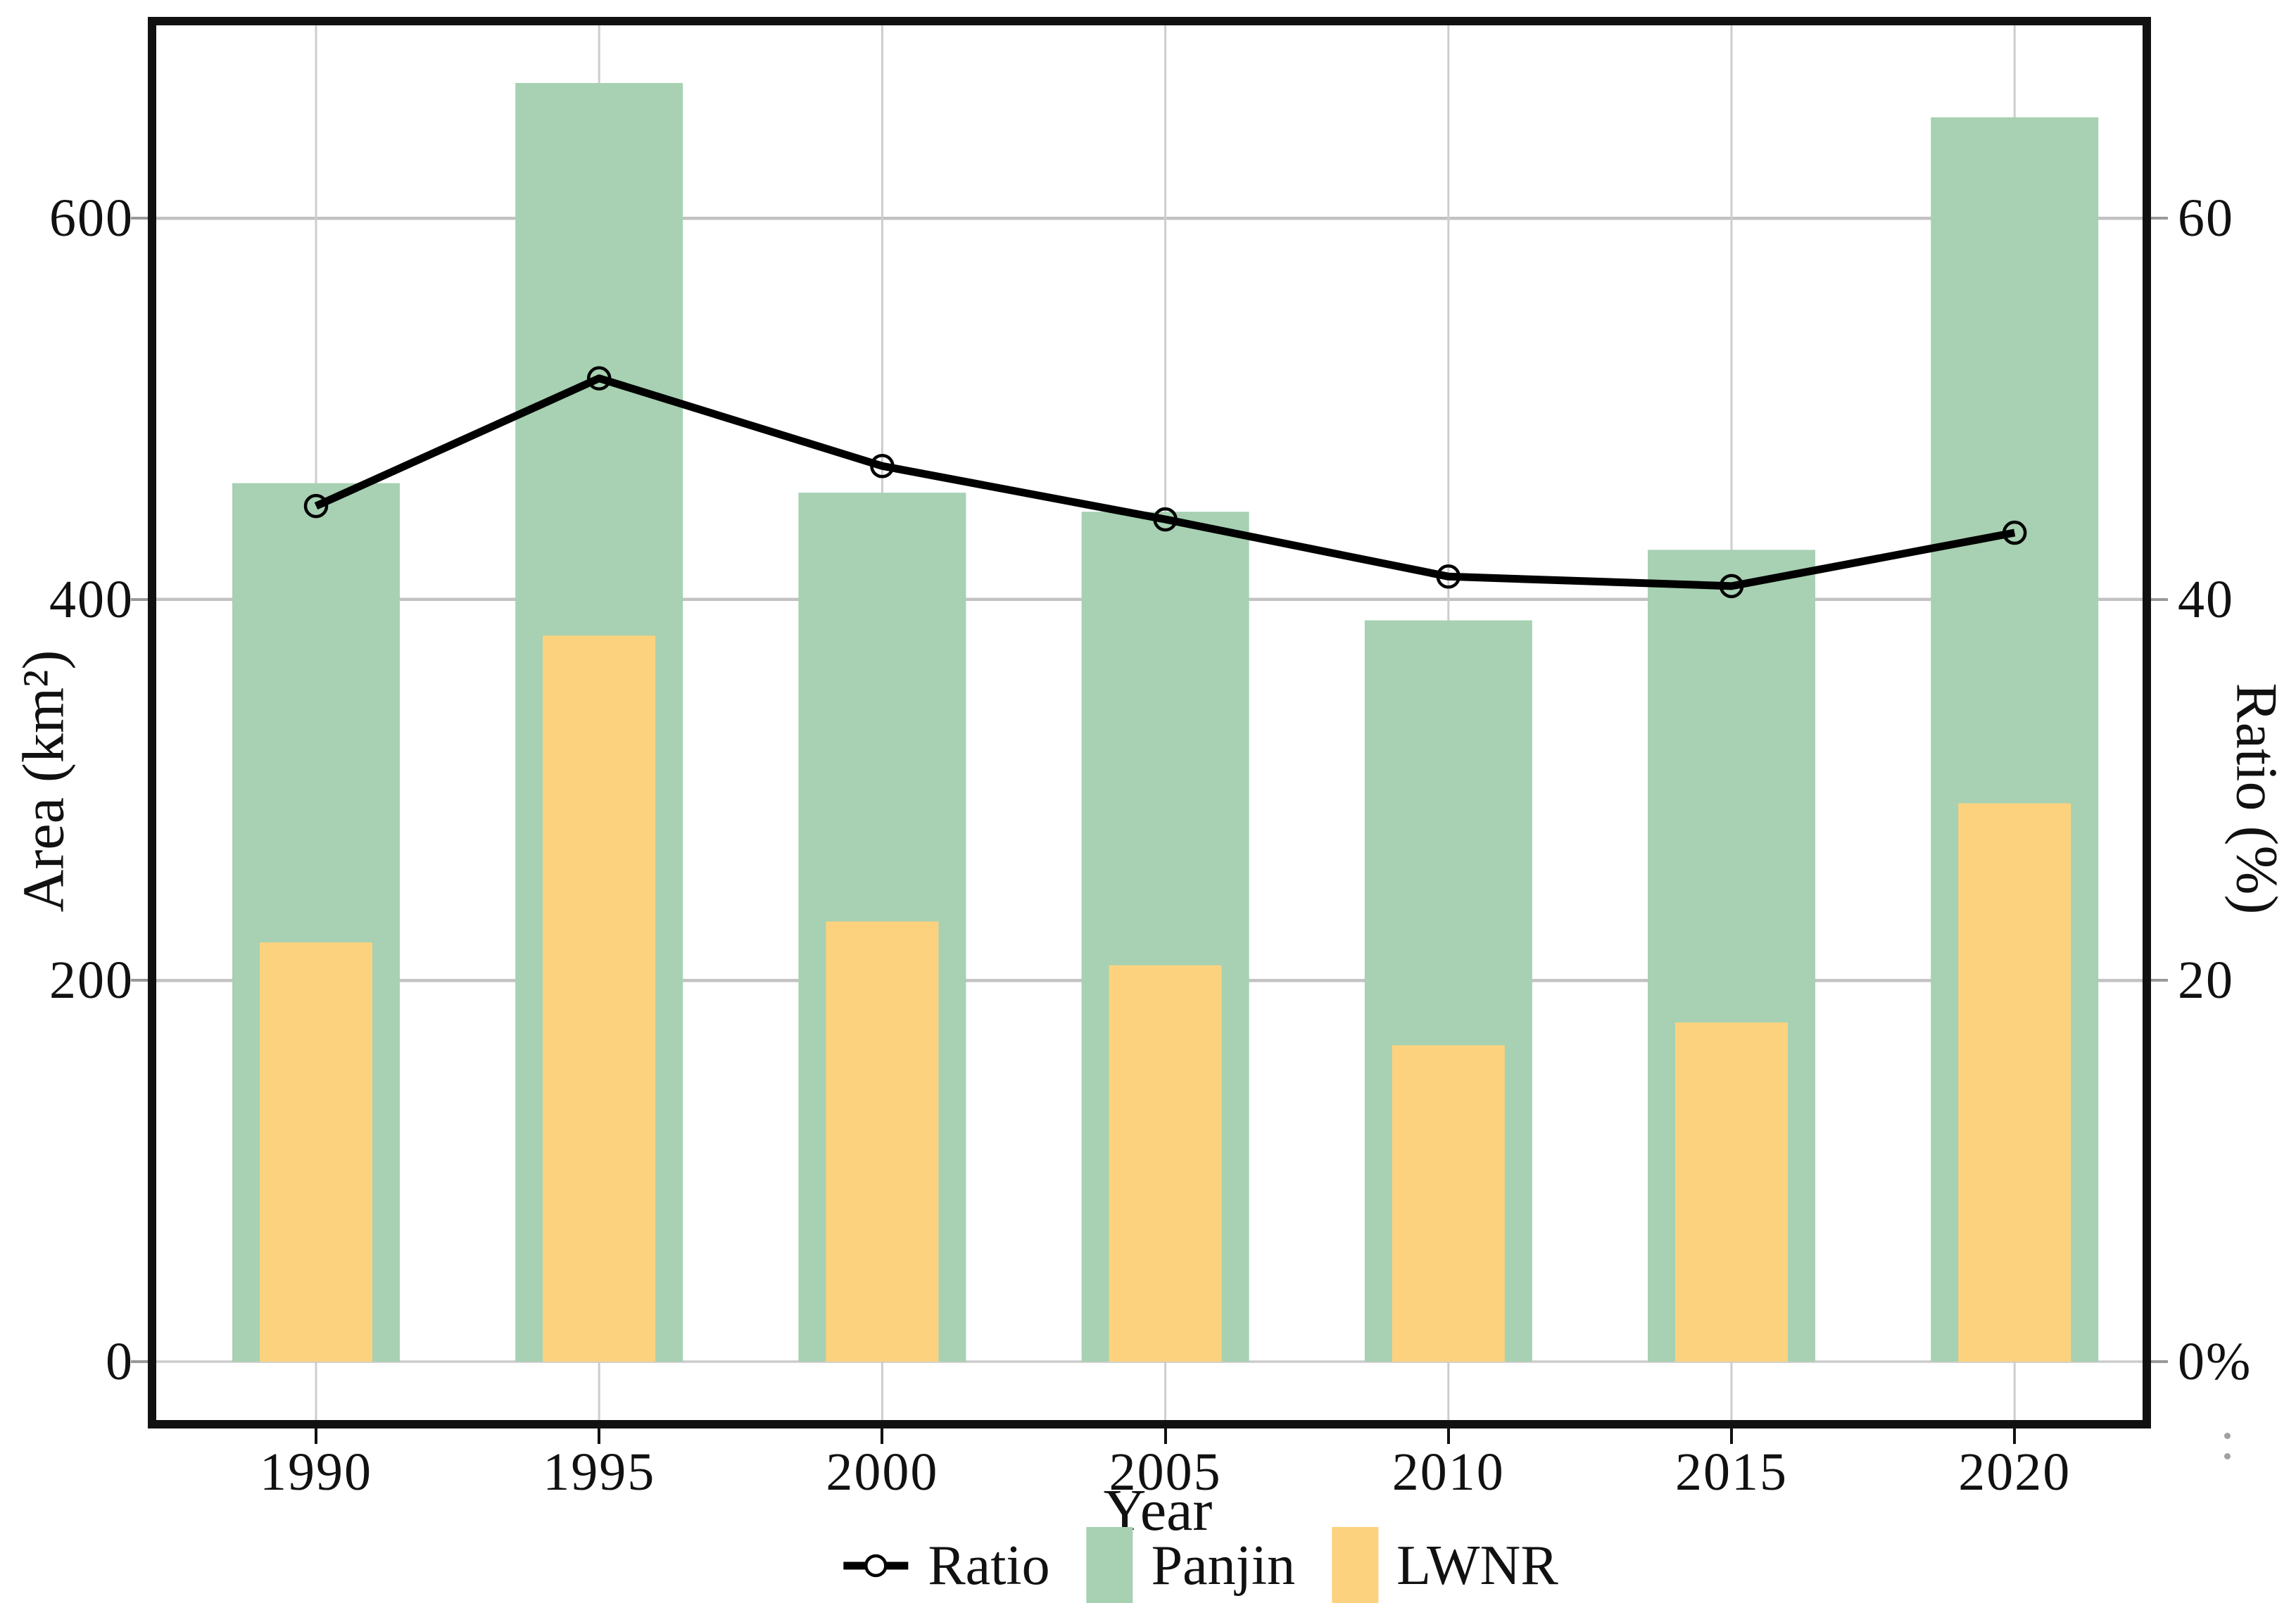 The width and height of the screenshot is (2296, 1603). Describe the element at coordinates (316, 1436) in the screenshot. I see `x-tick-mark-1990` at that location.